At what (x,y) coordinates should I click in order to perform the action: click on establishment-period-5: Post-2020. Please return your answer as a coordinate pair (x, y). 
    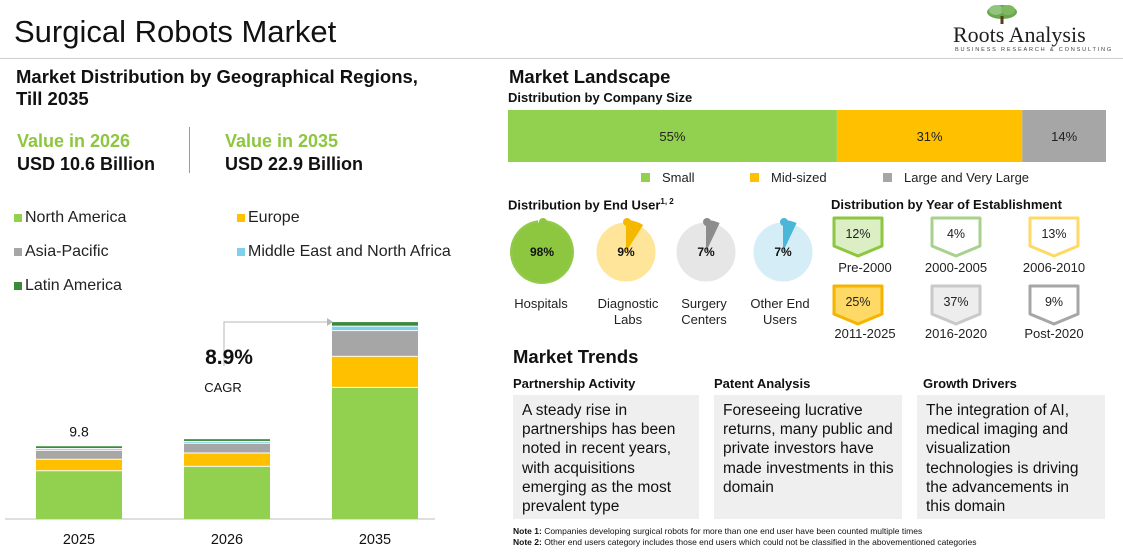
    Looking at the image, I should click on (1053, 333).